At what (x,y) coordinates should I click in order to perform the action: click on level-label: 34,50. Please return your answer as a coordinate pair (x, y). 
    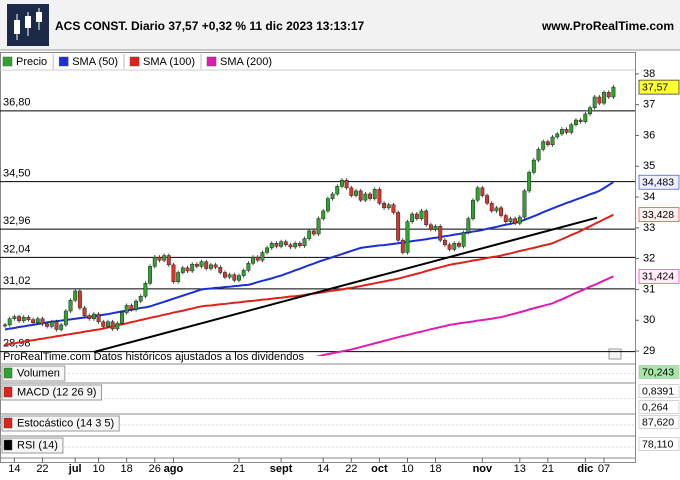
    Looking at the image, I should click on (17, 174).